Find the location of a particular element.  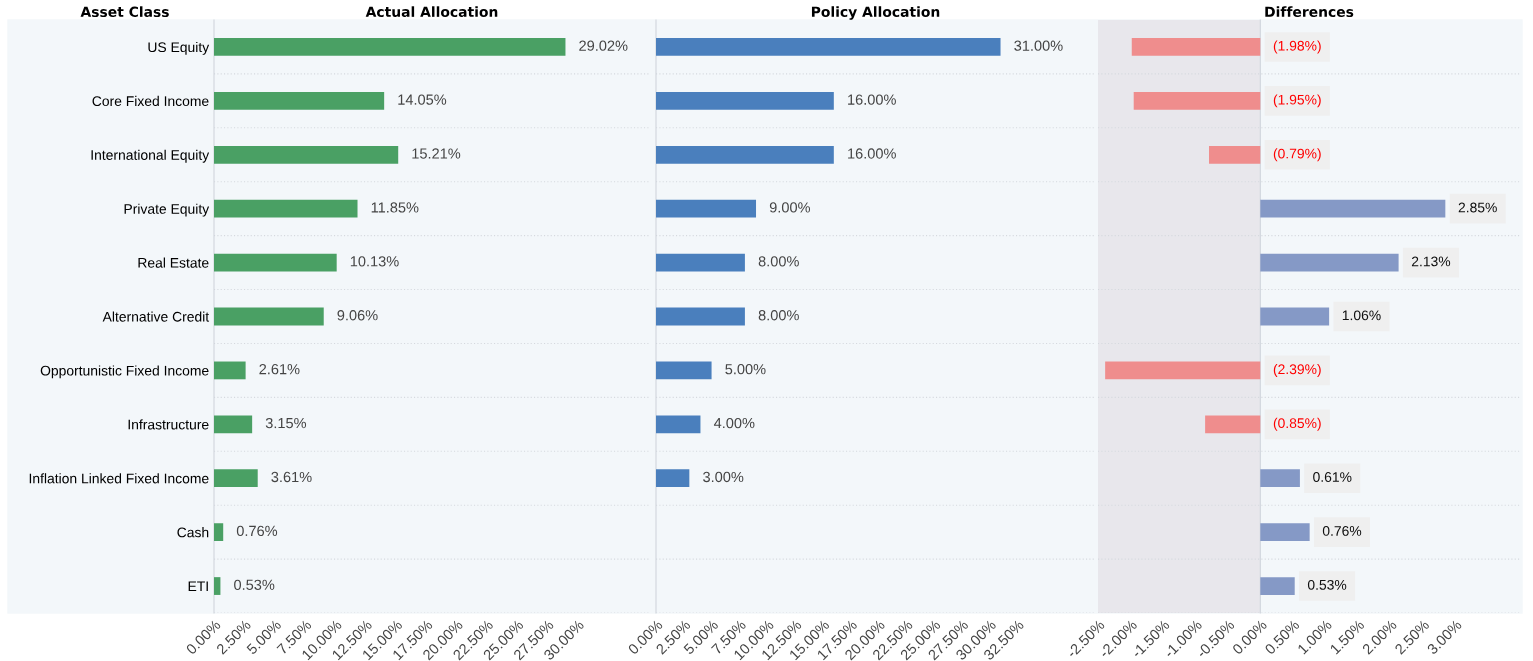

data-label: 4.00% is located at coordinates (734, 423).